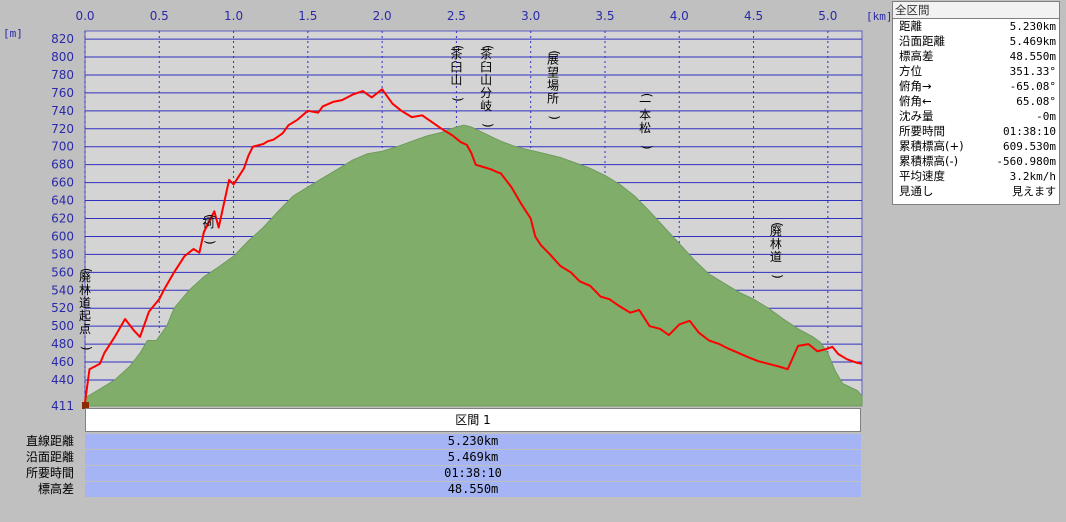  Describe the element at coordinates (922, 131) in the screenshot. I see `stats-label: 所要時間` at that location.